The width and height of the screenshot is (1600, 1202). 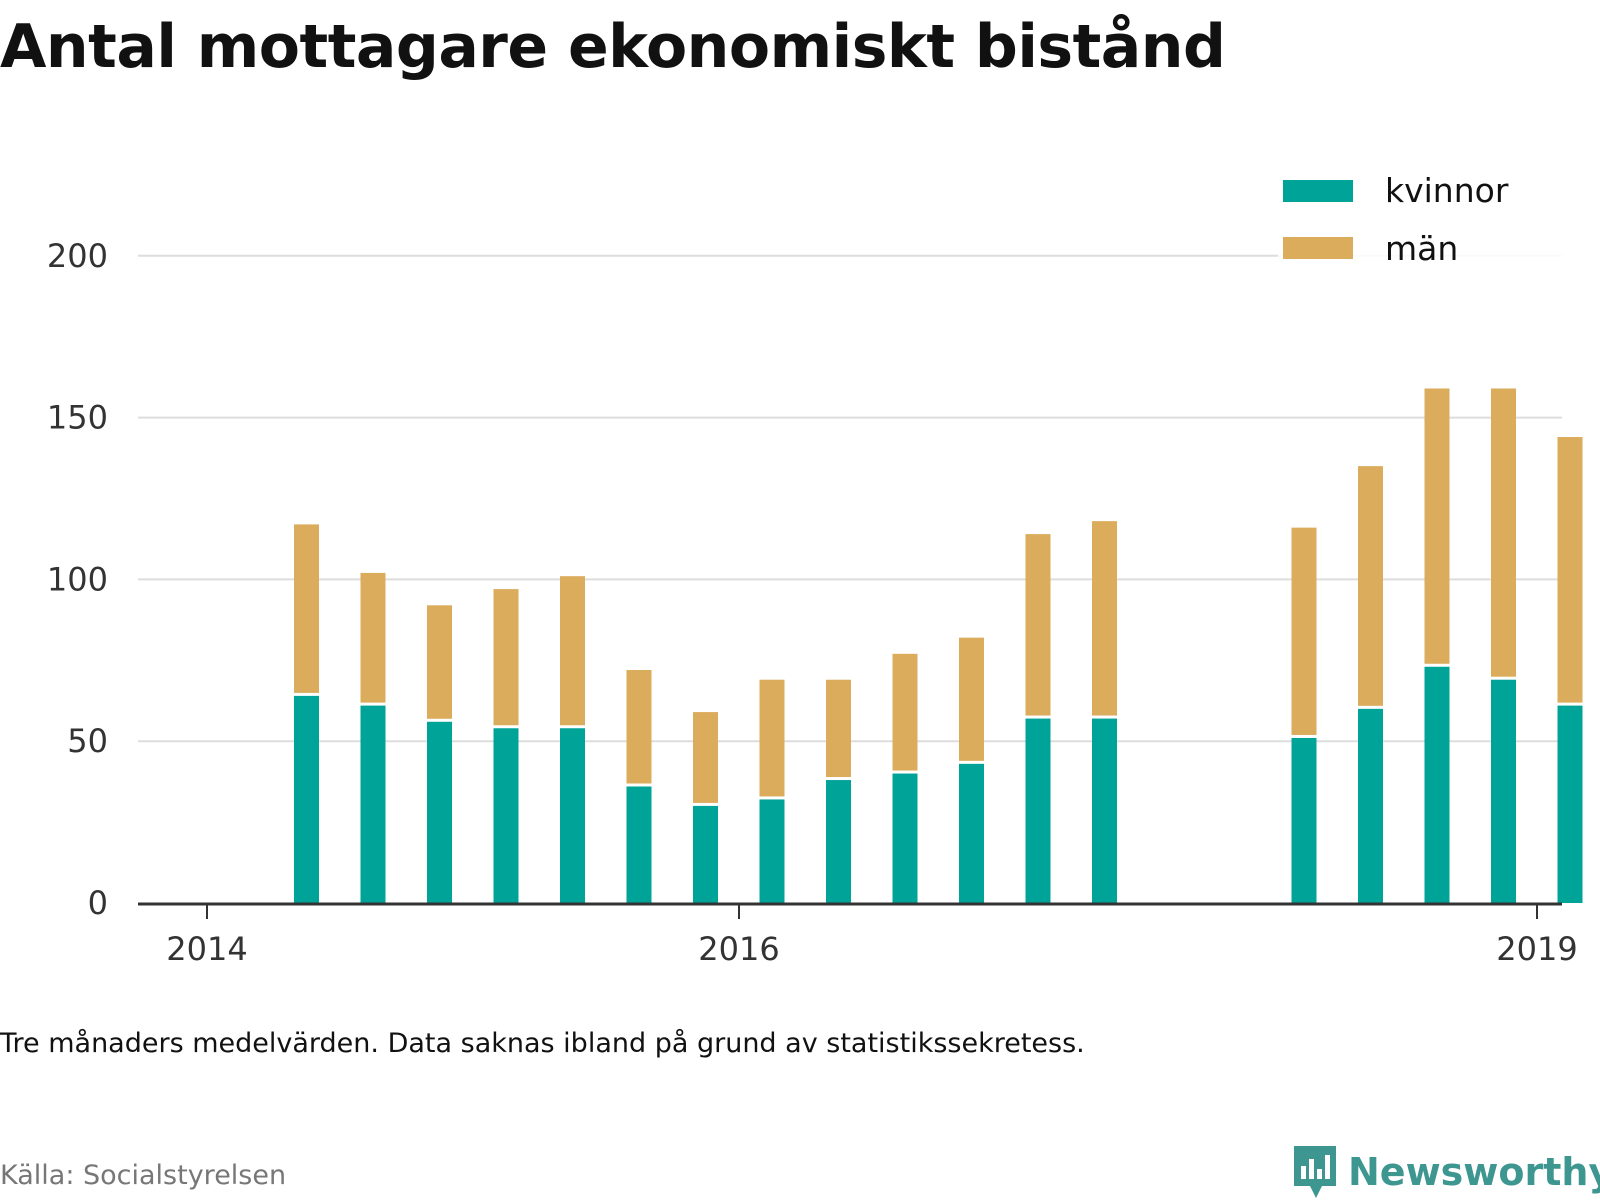 What do you see at coordinates (1536, 949) in the screenshot?
I see `x-tick-label: 2019` at bounding box center [1536, 949].